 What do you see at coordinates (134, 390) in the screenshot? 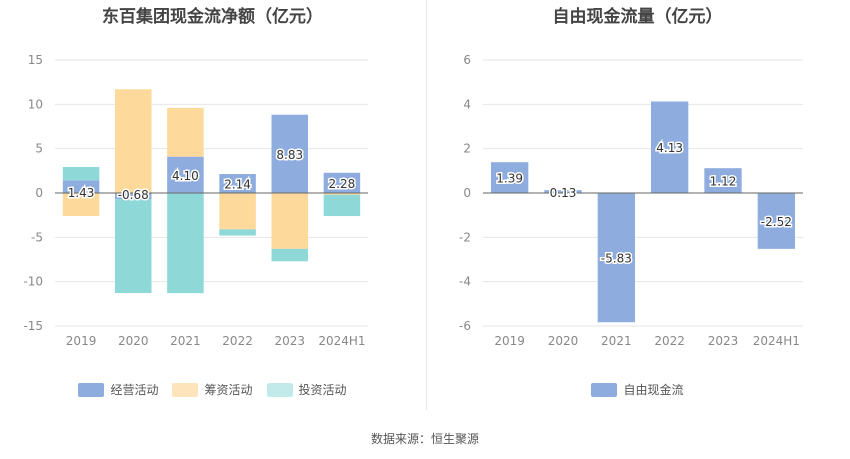
I see `legend-label-operating: 经营活动` at bounding box center [134, 390].